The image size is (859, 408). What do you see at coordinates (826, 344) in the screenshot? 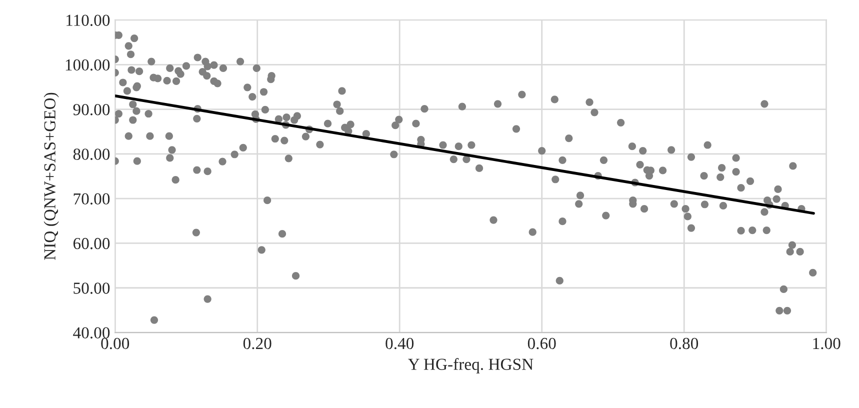
I see `x-tick-label: 1.00` at bounding box center [826, 344].